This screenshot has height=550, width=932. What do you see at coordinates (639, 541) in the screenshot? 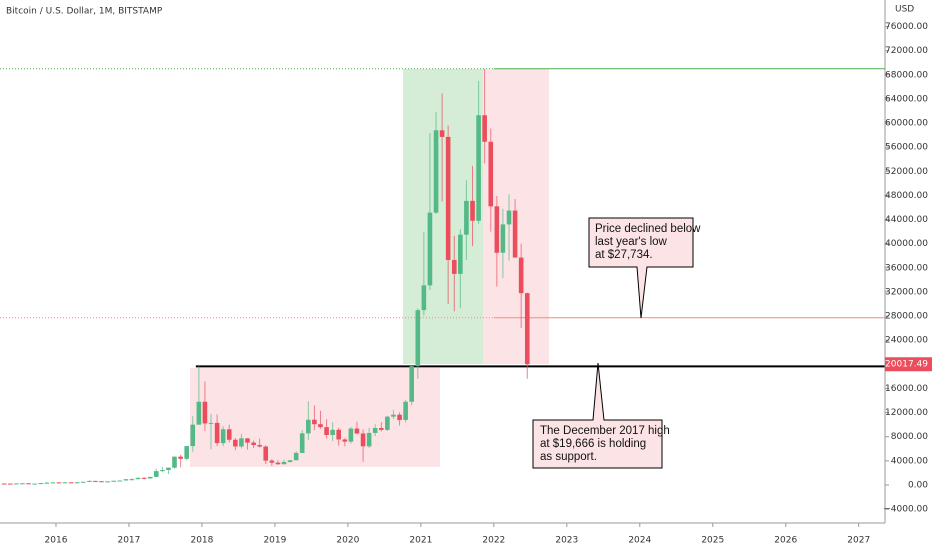
I see `x-tick-label: 2024` at bounding box center [639, 541].